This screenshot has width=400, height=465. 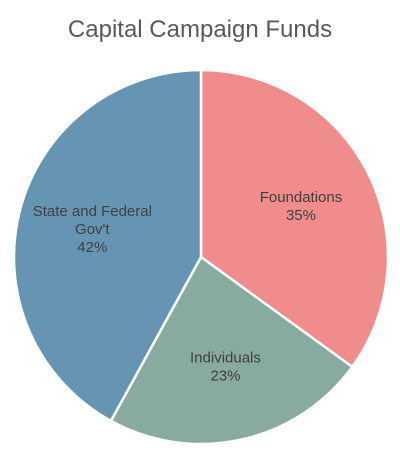 What do you see at coordinates (200, 29) in the screenshot?
I see `chart-title: Capital Campaign Funds` at bounding box center [200, 29].